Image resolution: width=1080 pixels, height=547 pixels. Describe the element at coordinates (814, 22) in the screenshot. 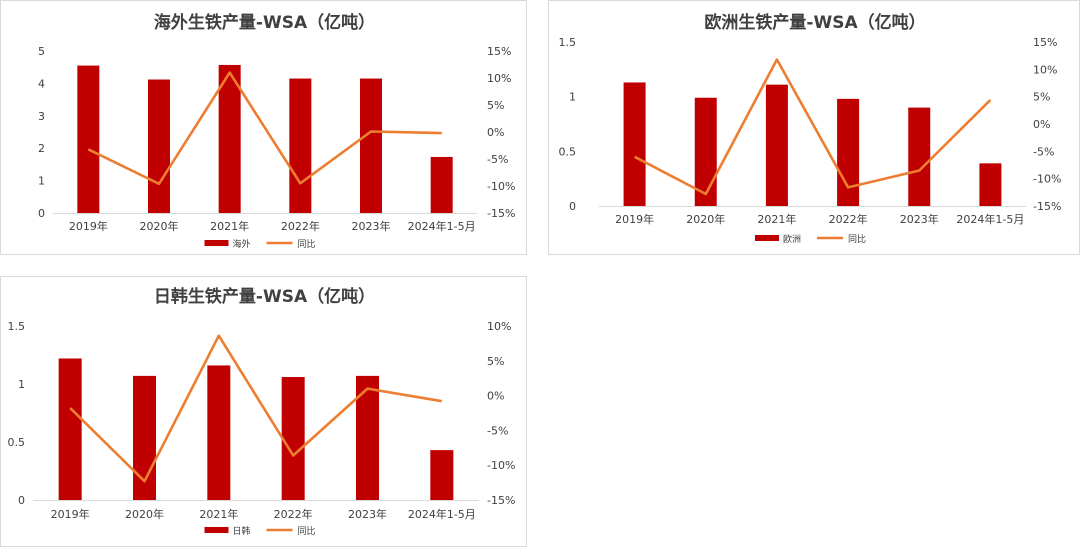

I see `chart-title: 欧洲生铁产量-WSA（亿吨）` at that location.